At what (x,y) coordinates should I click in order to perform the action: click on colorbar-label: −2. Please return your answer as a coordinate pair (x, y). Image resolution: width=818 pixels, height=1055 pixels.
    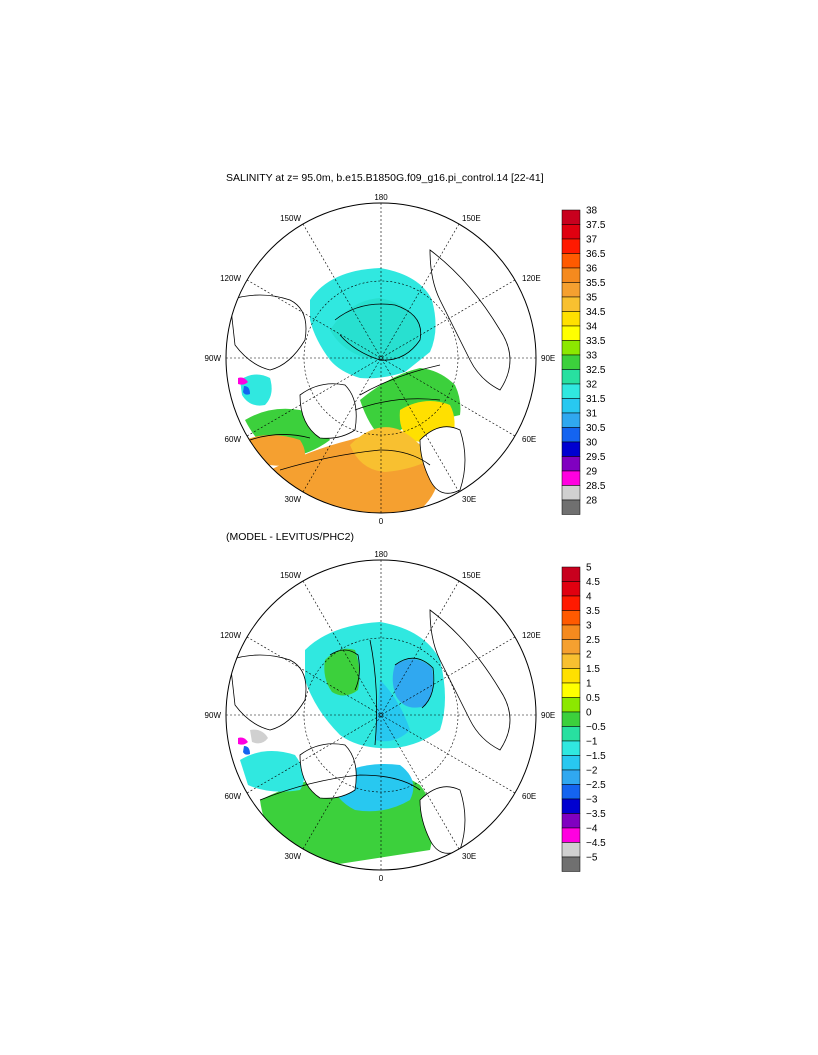
    Looking at the image, I should click on (592, 771).